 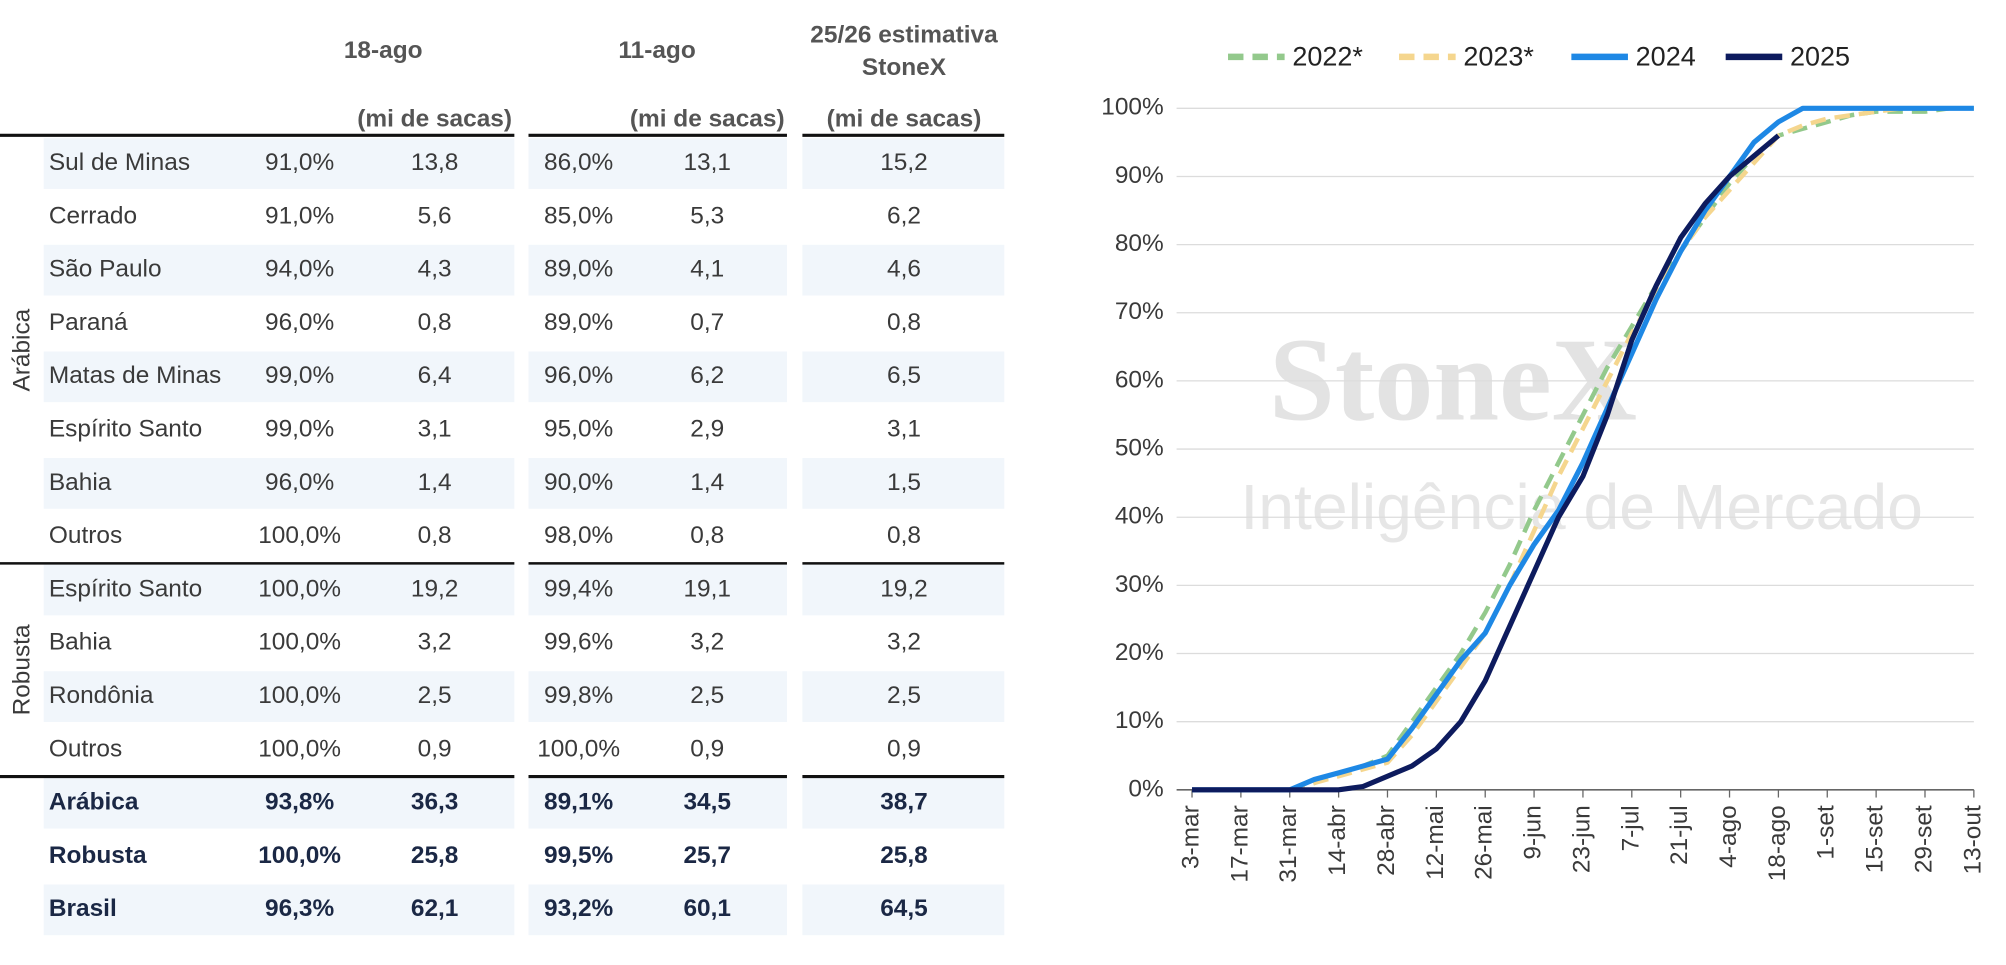 What do you see at coordinates (578, 588) in the screenshot?
I see `cell: 99,4%` at bounding box center [578, 588].